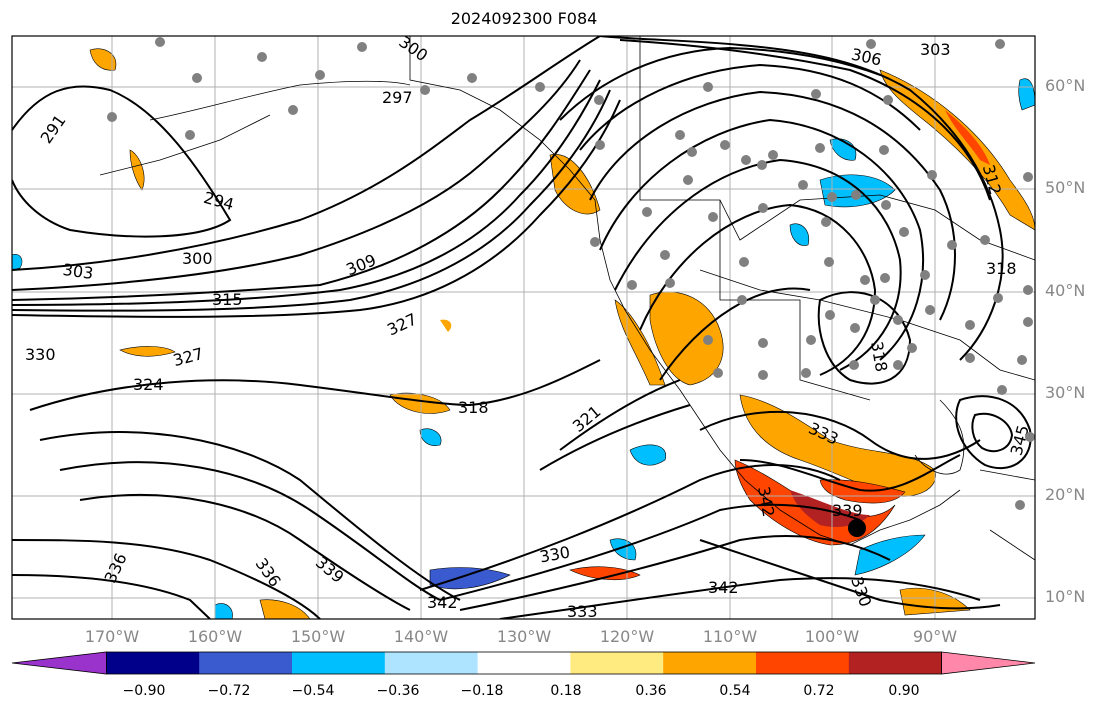  Describe the element at coordinates (40, 354) in the screenshot. I see `contour-label: 330` at that location.